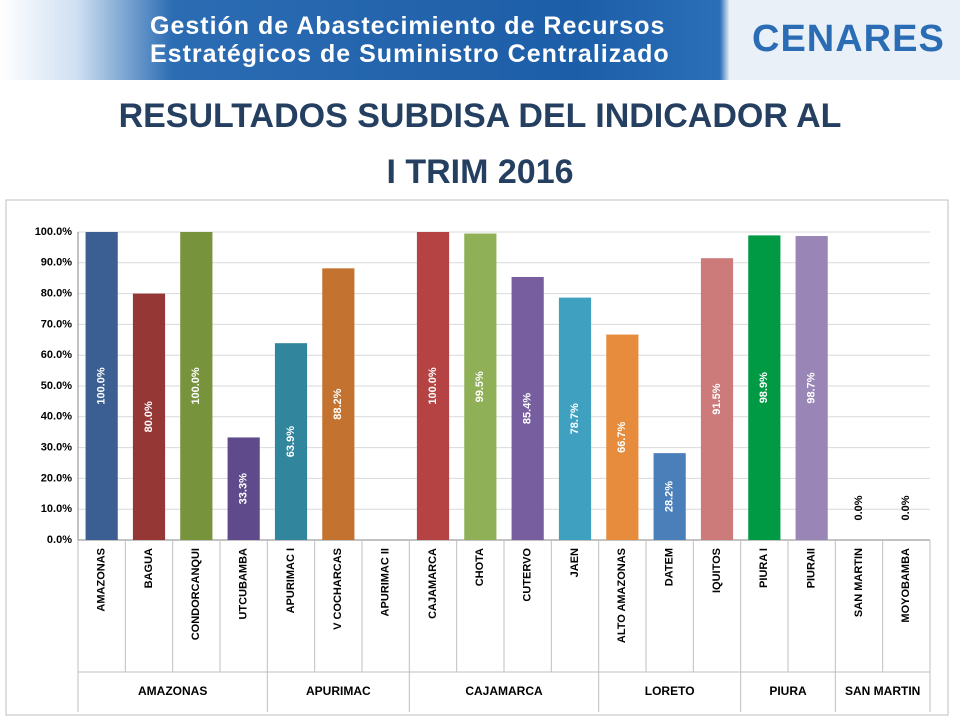 The height and width of the screenshot is (720, 960). I want to click on banner-line: Gestión de Abastecimiento de Recursos, so click(408, 26).